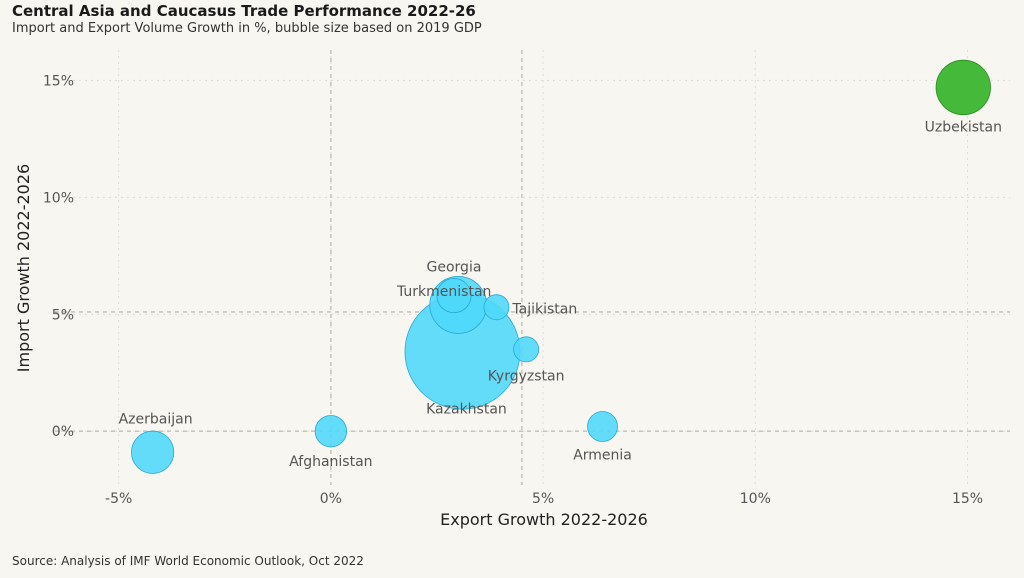 Image resolution: width=1024 pixels, height=578 pixels. What do you see at coordinates (602, 456) in the screenshot?
I see `label-armenia: Armenia` at bounding box center [602, 456].